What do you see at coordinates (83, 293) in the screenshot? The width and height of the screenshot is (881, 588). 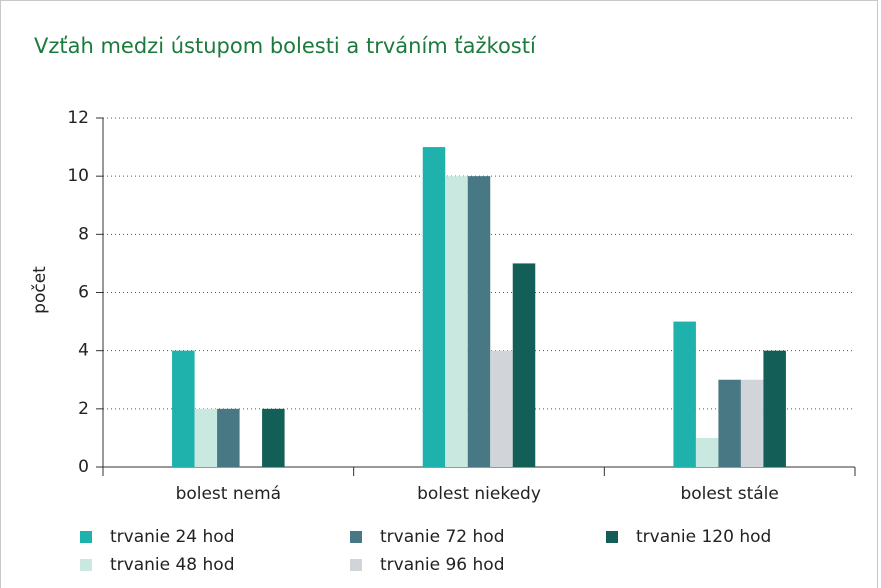 I see `y-tick-label: 6` at bounding box center [83, 293].